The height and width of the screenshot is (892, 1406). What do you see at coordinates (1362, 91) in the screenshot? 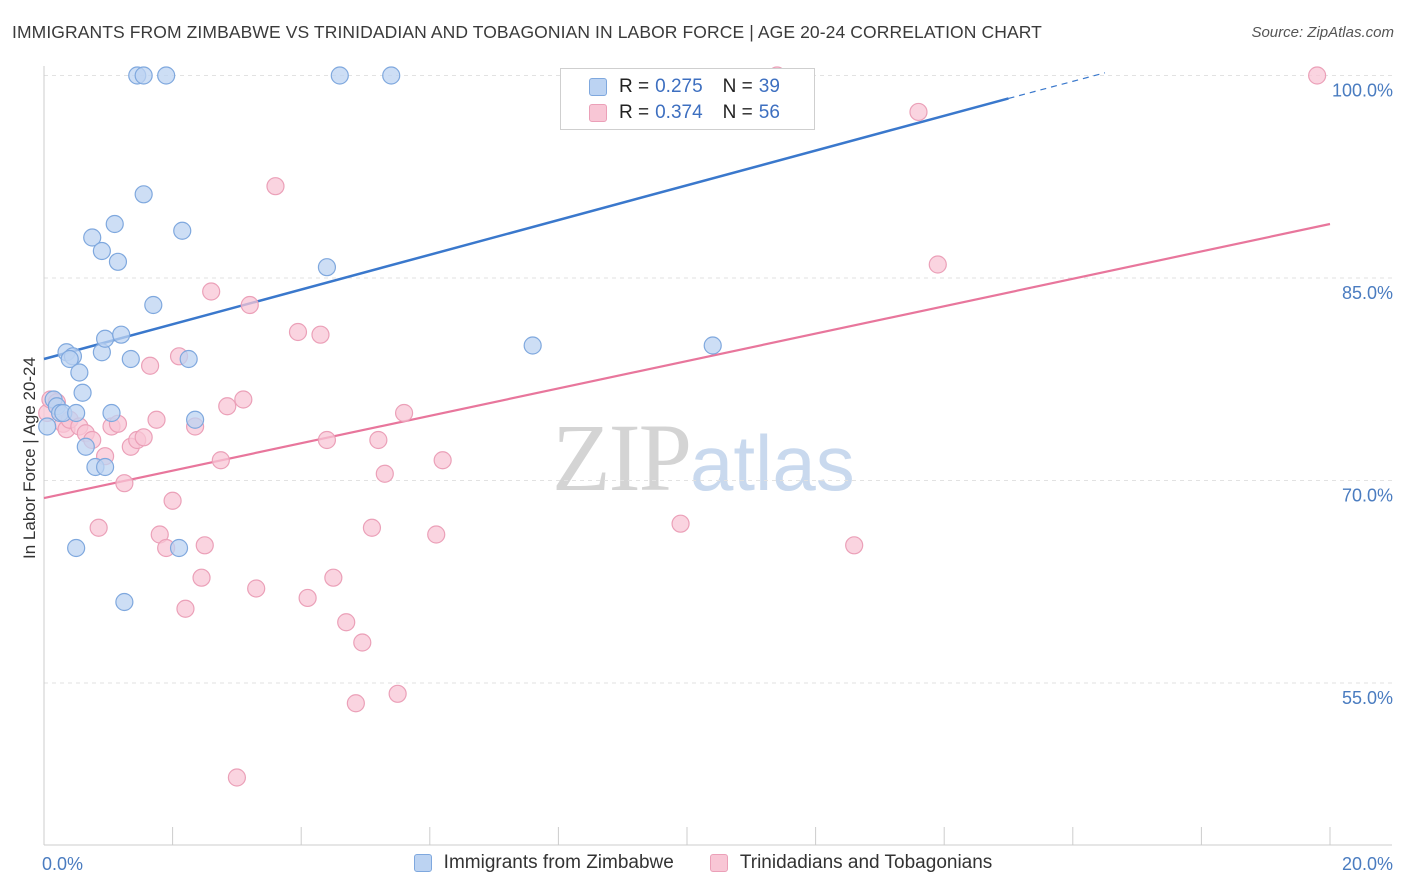
I see `y-tick-label: 100.0%` at bounding box center [1362, 91].